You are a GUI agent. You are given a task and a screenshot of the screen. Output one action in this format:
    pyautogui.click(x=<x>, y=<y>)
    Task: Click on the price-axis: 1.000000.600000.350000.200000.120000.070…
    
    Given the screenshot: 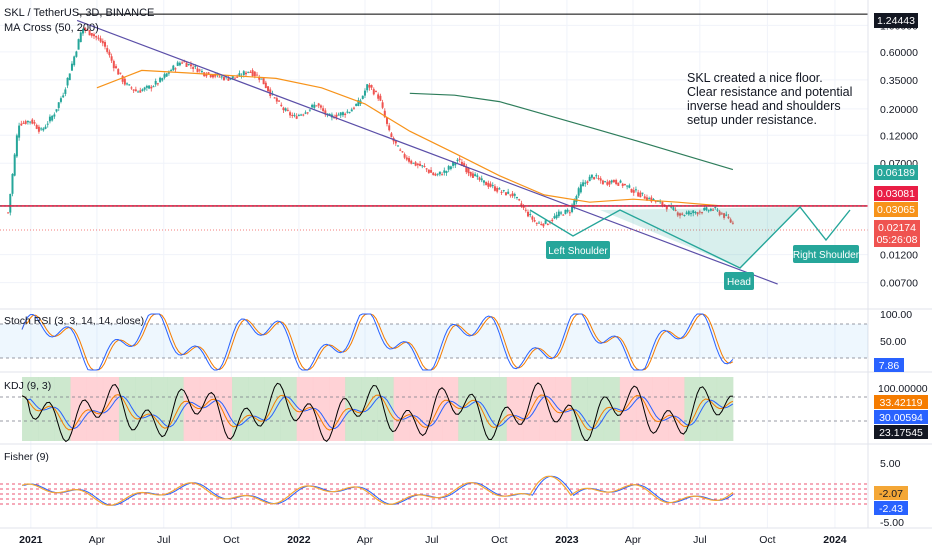 What is the action you would take?
    pyautogui.click(x=899, y=154)
    